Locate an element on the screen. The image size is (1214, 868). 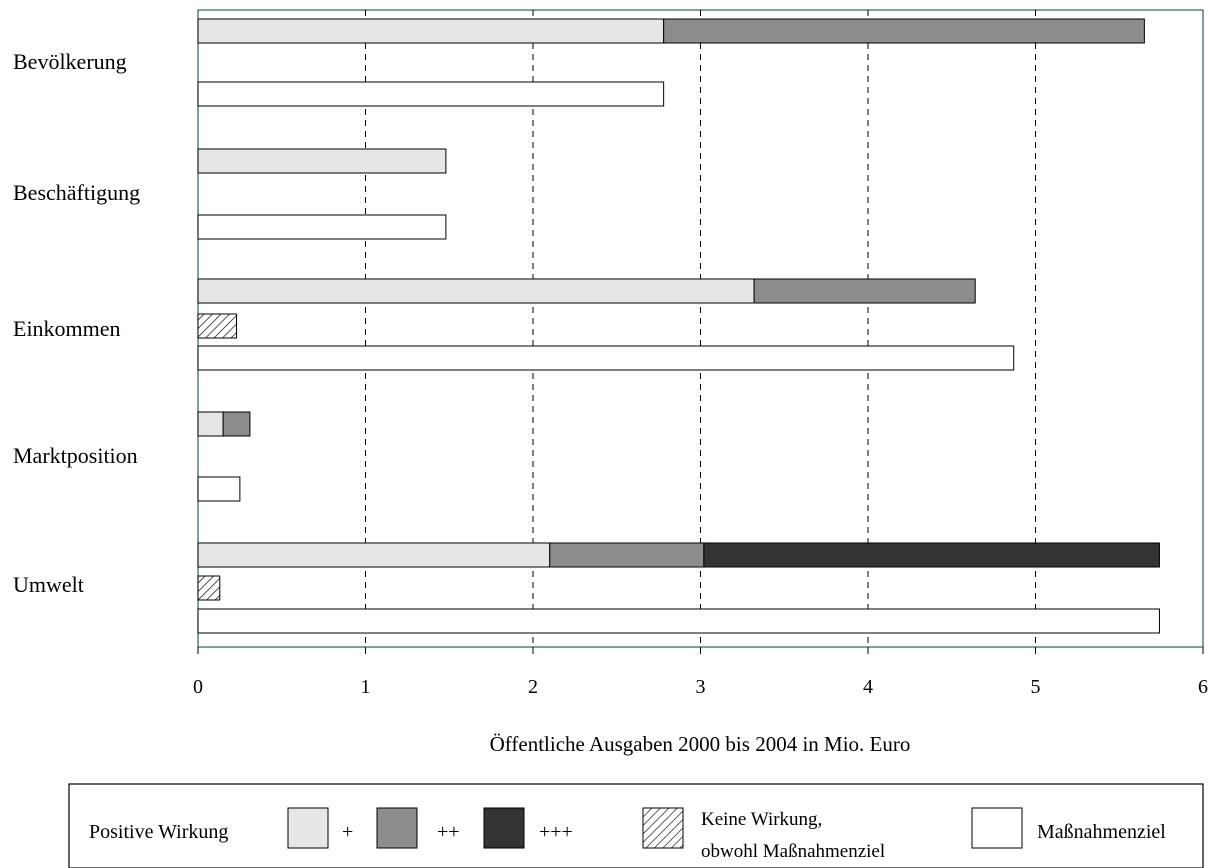
bar-einkommen-plusplus is located at coordinates (864, 291).